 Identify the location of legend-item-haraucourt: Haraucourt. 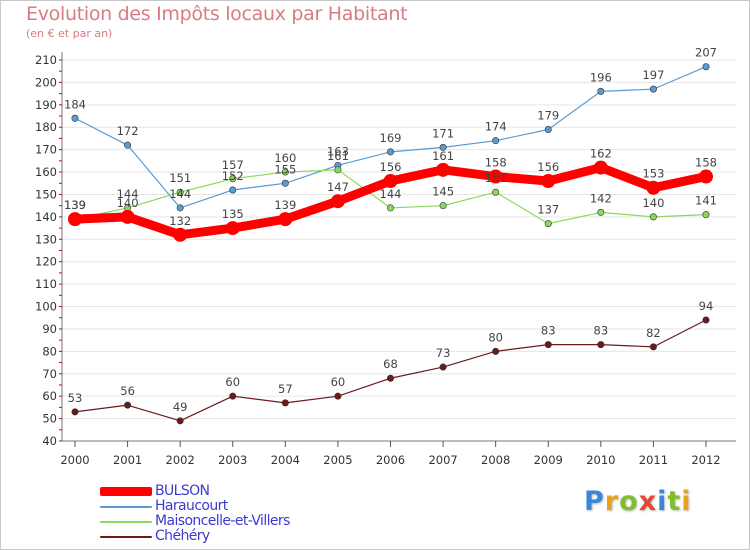
(195, 506).